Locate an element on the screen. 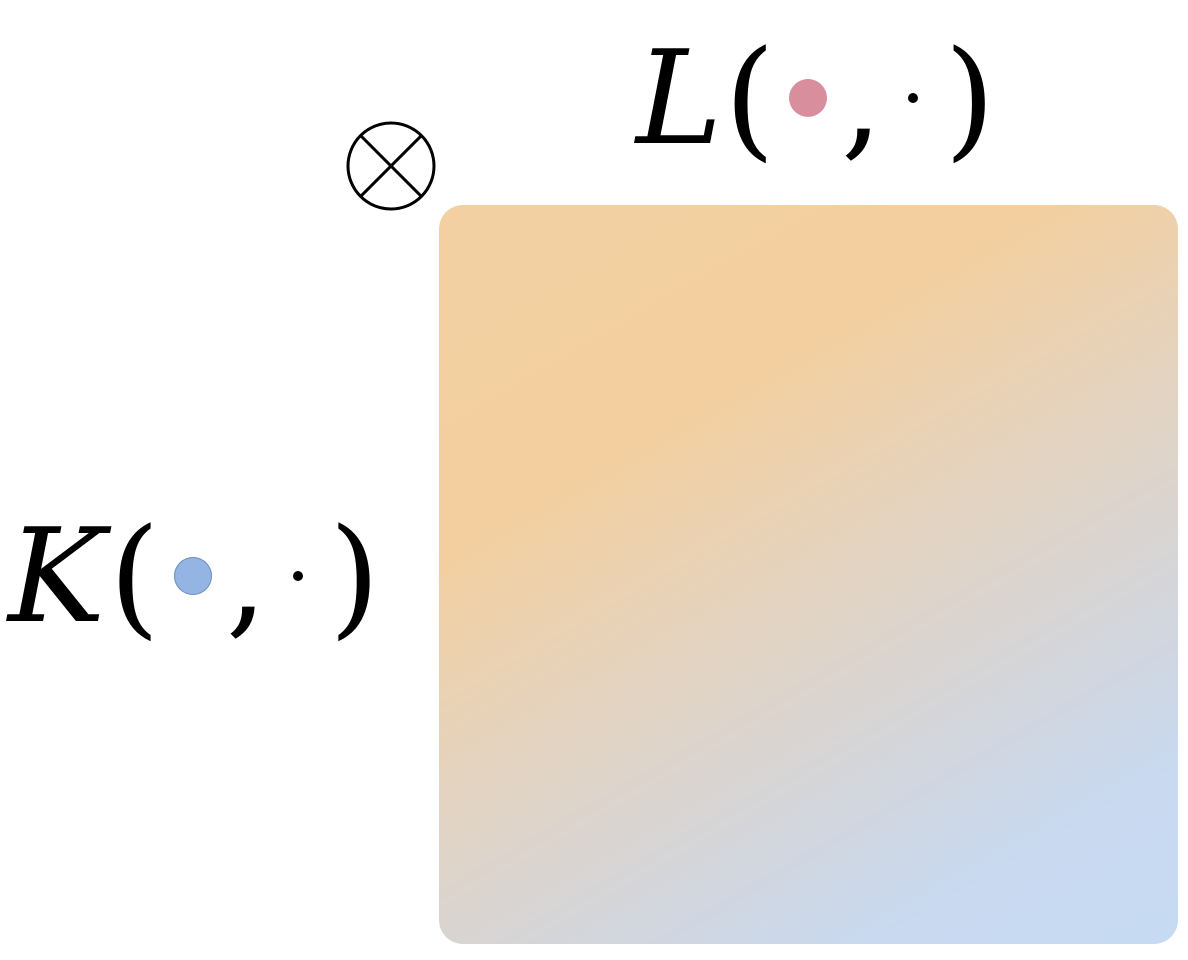 This screenshot has width=1188, height=960. k-first-argument-dot is located at coordinates (193, 576).